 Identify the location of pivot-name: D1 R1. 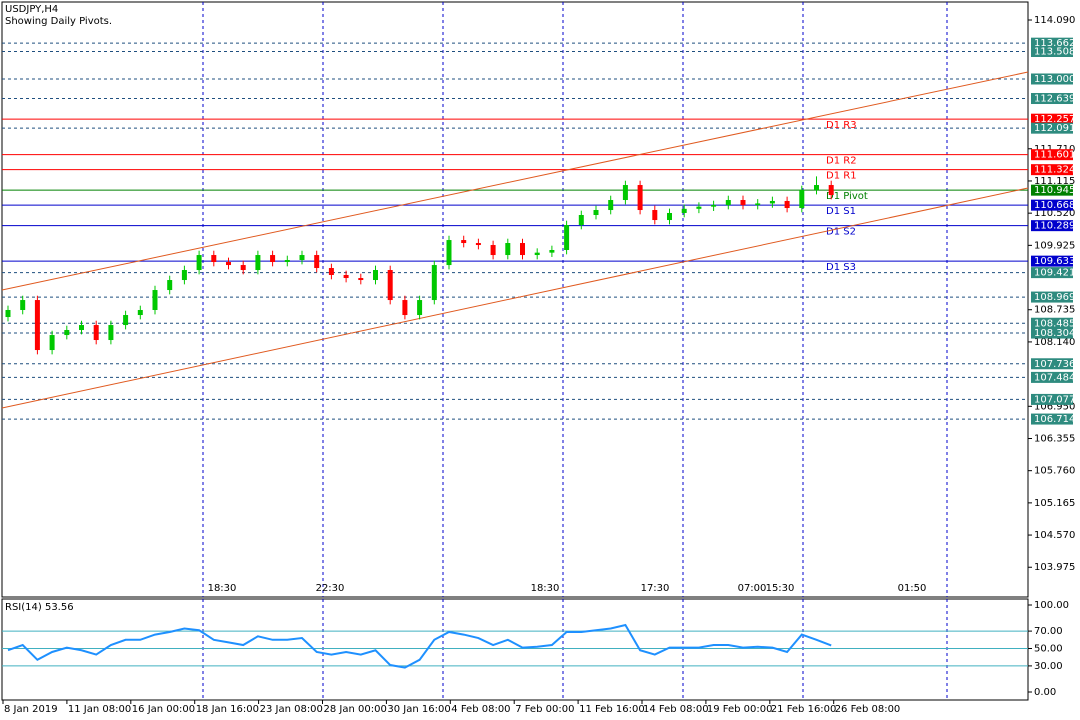
(841, 176).